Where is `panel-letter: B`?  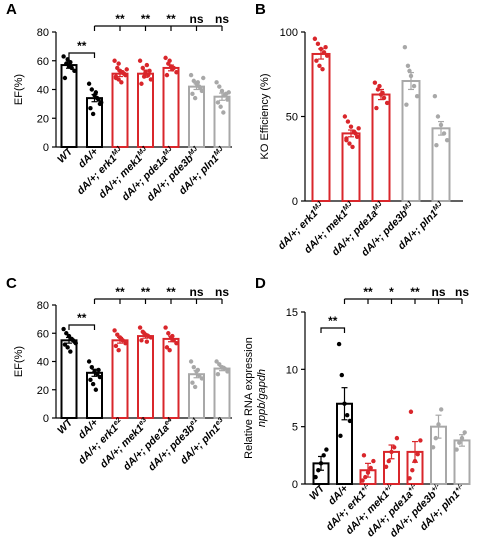
panel-letter: B is located at coordinates (260, 9).